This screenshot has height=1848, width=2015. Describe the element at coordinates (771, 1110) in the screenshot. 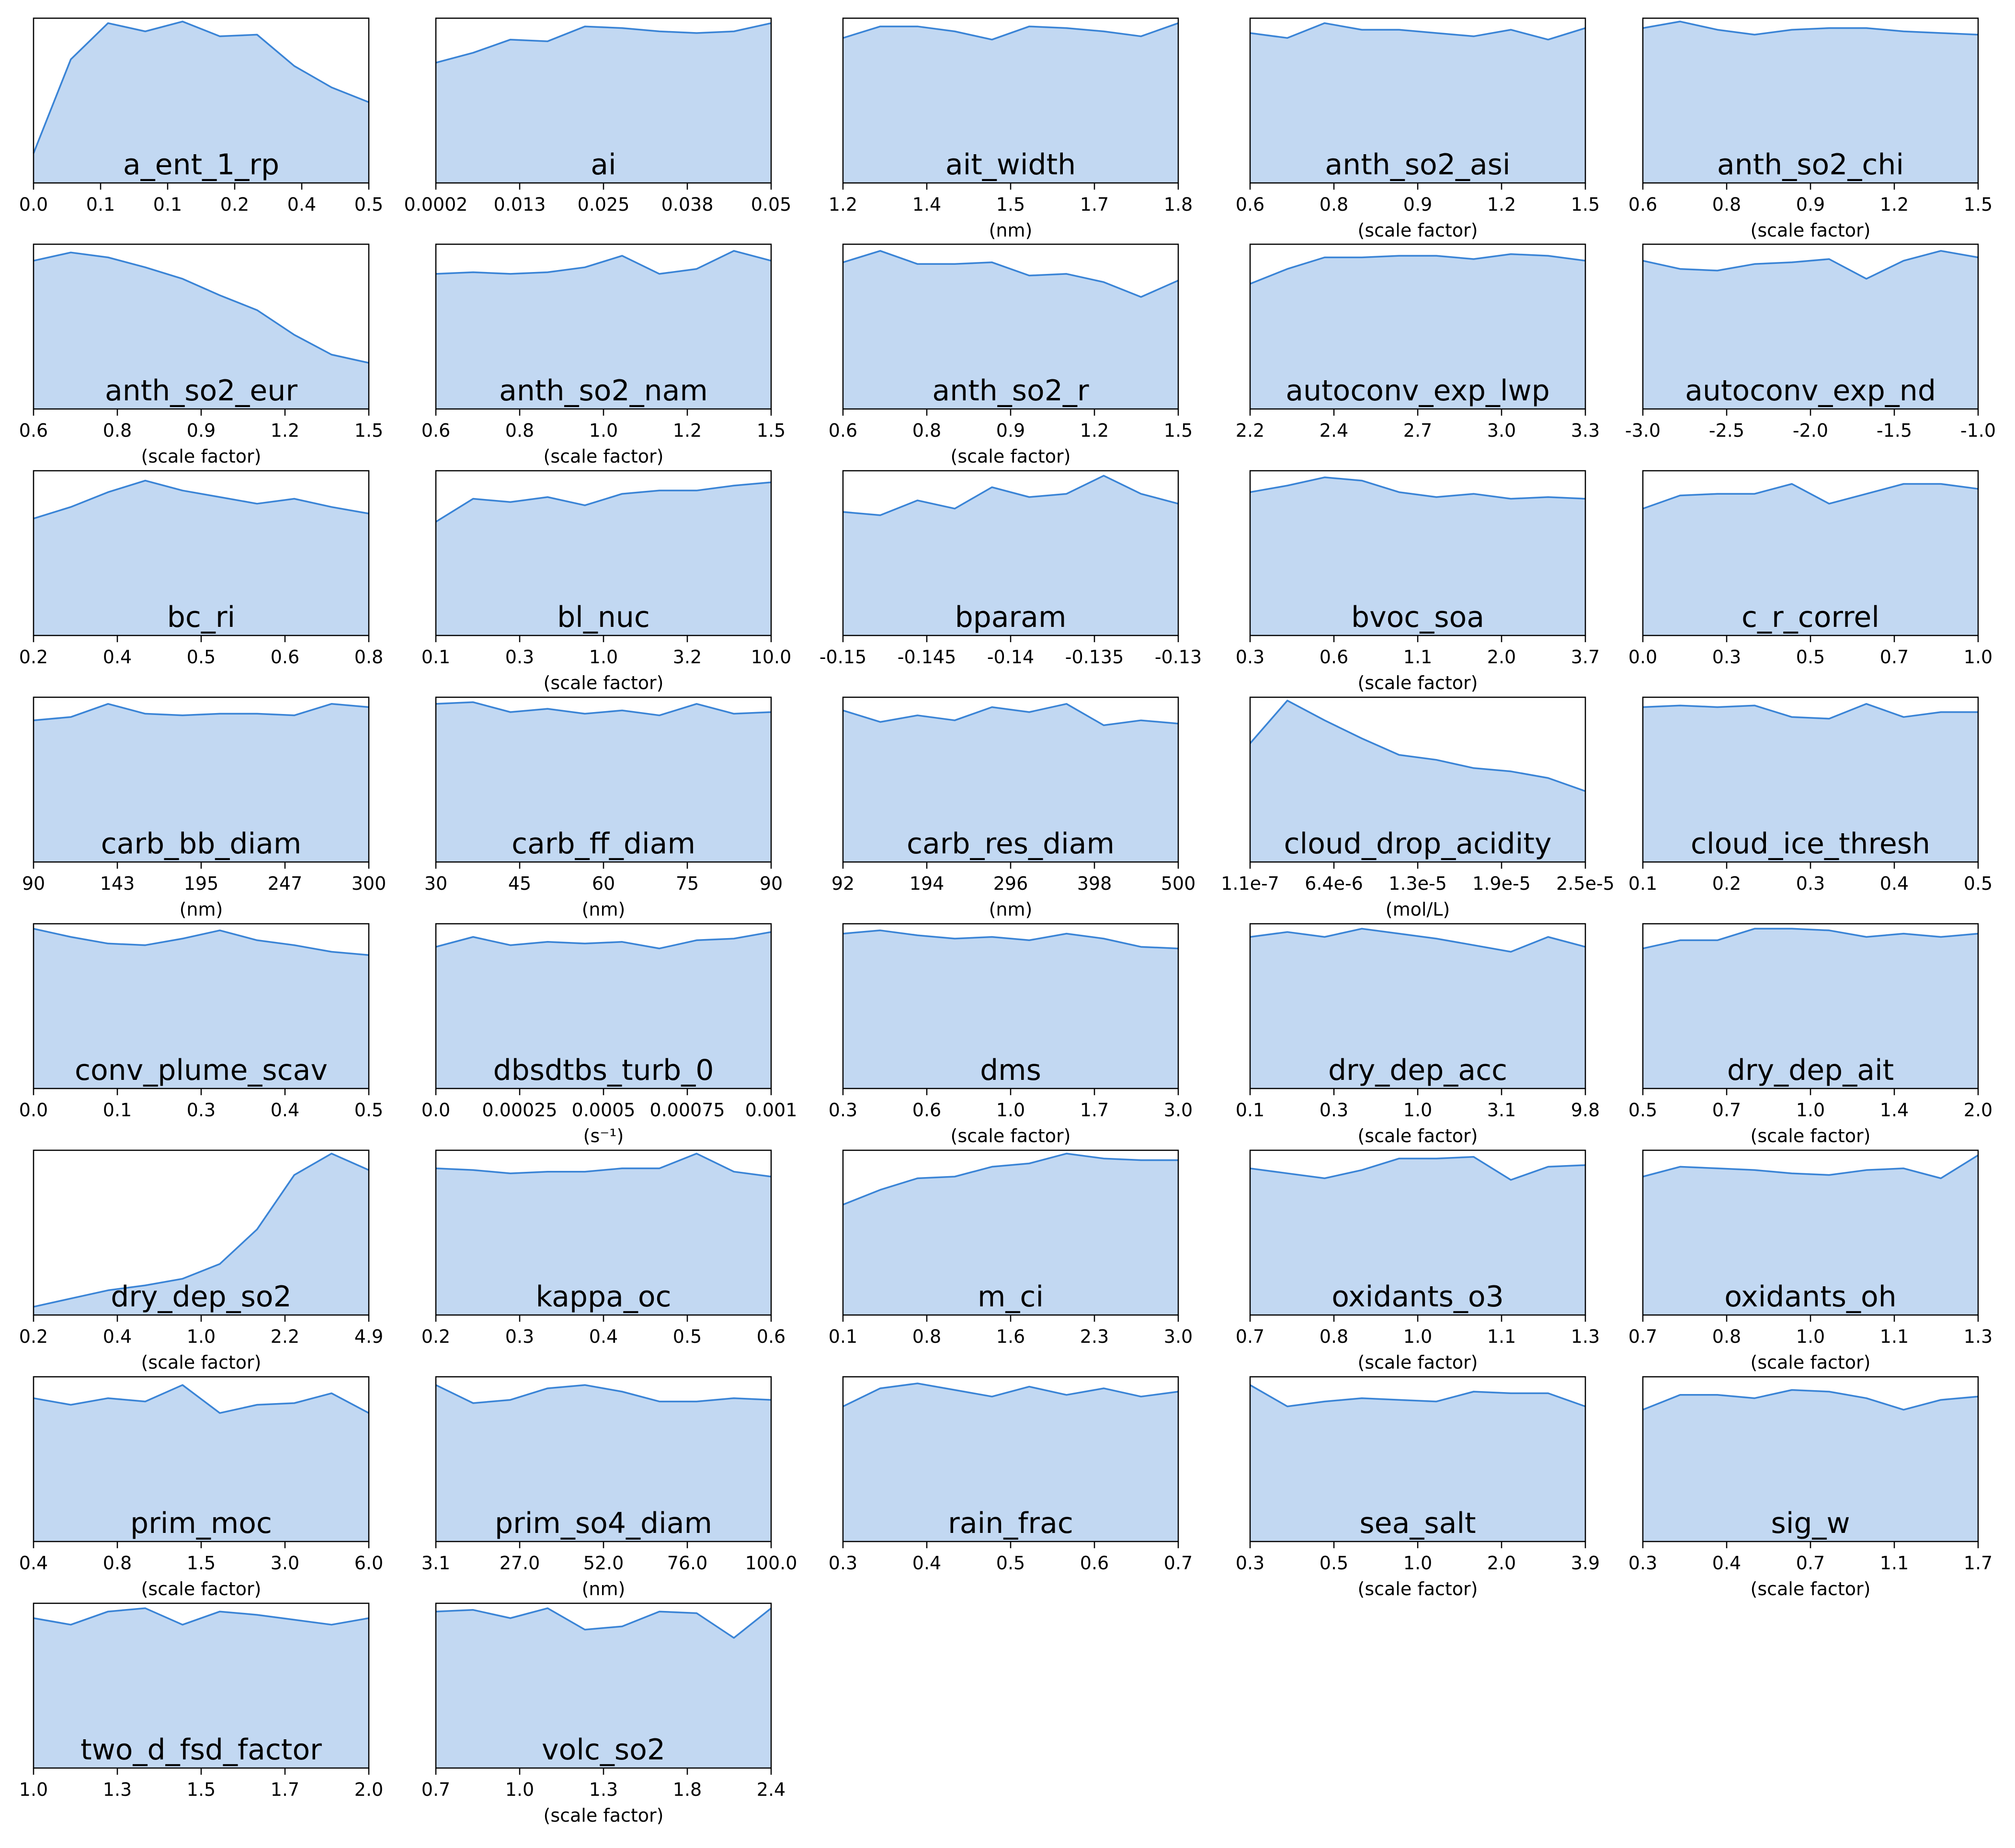

I see `x-tick-label: 0.001` at that location.